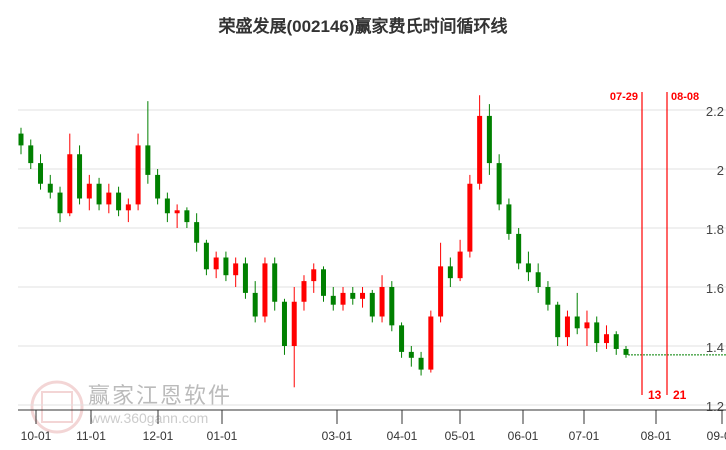 The width and height of the screenshot is (726, 450). I want to click on cycle-date-label: 08-08, so click(685, 97).